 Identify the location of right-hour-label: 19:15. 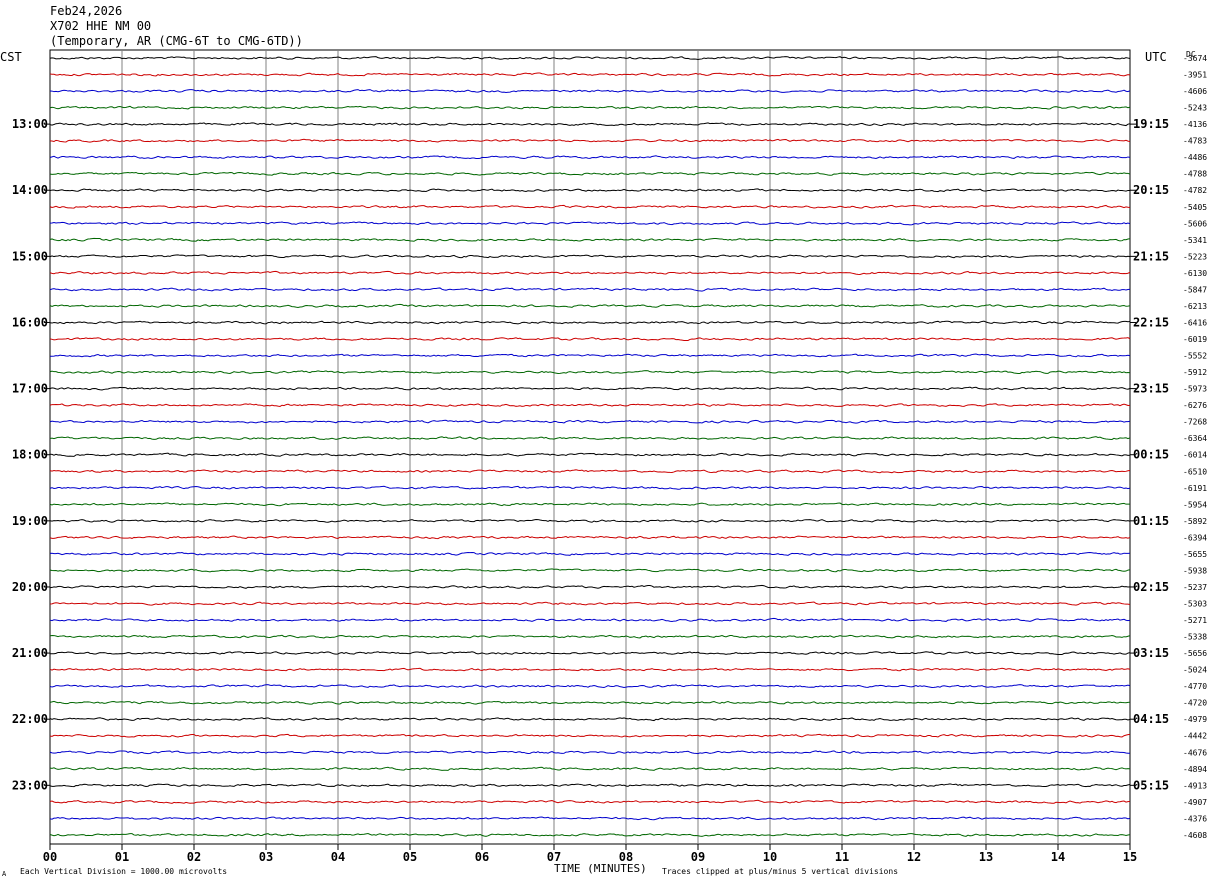
(1151, 124).